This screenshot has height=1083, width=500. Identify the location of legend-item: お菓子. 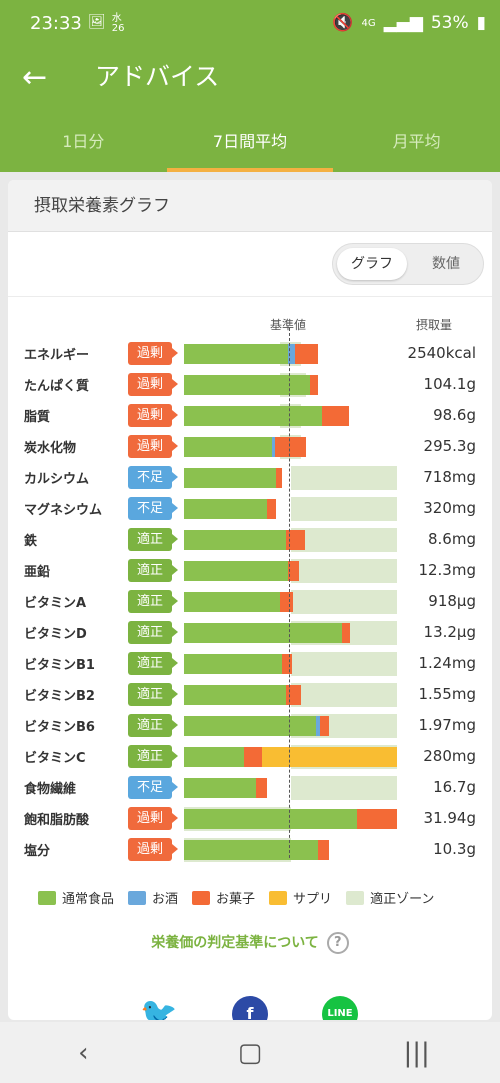
(223, 897).